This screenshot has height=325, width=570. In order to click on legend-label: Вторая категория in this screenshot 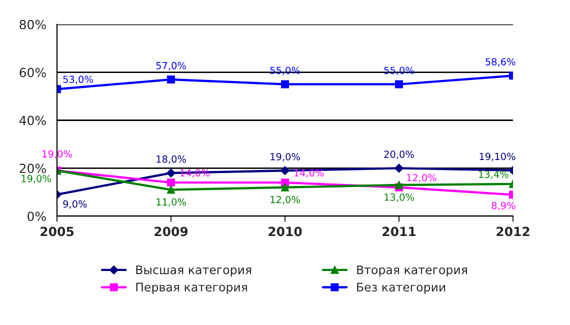, I will do `click(412, 271)`.